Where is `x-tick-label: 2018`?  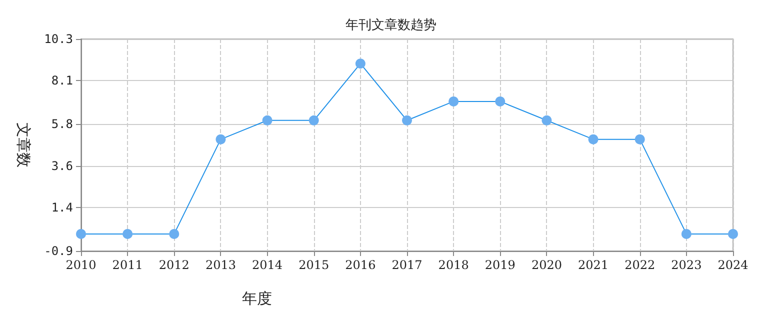 x-tick-label: 2018 is located at coordinates (453, 265).